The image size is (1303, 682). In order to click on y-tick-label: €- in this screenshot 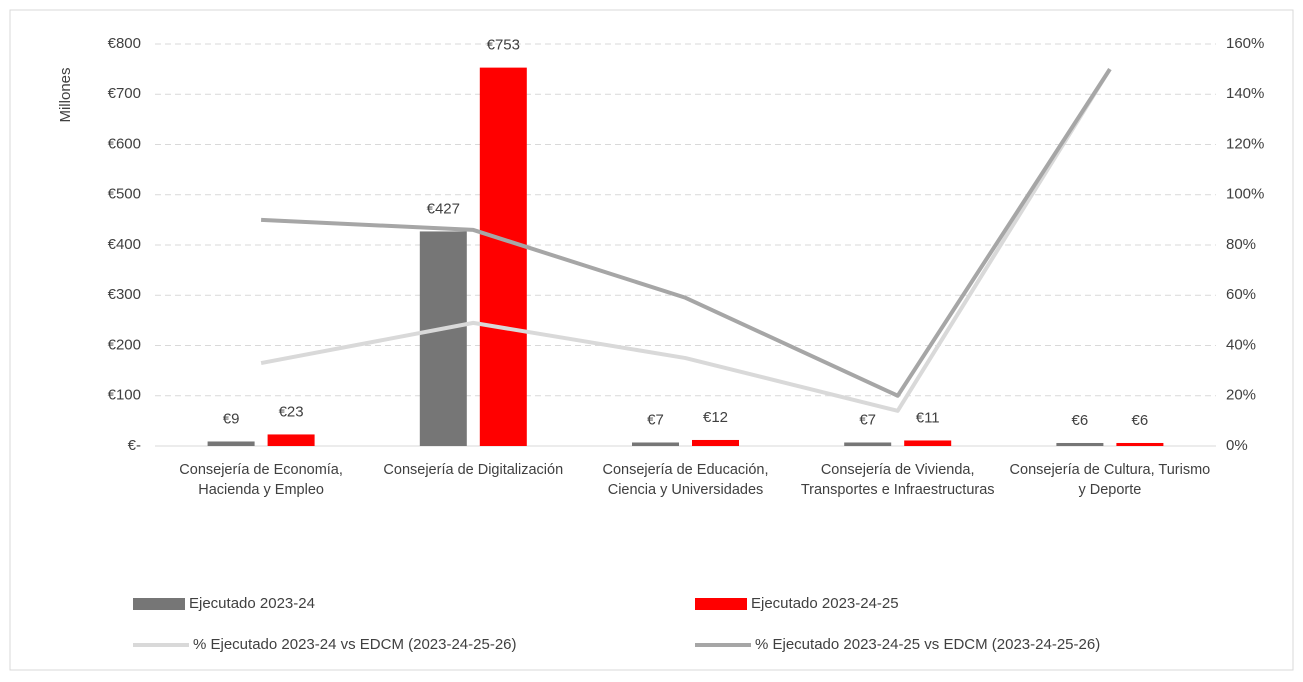, I will do `click(134, 445)`.